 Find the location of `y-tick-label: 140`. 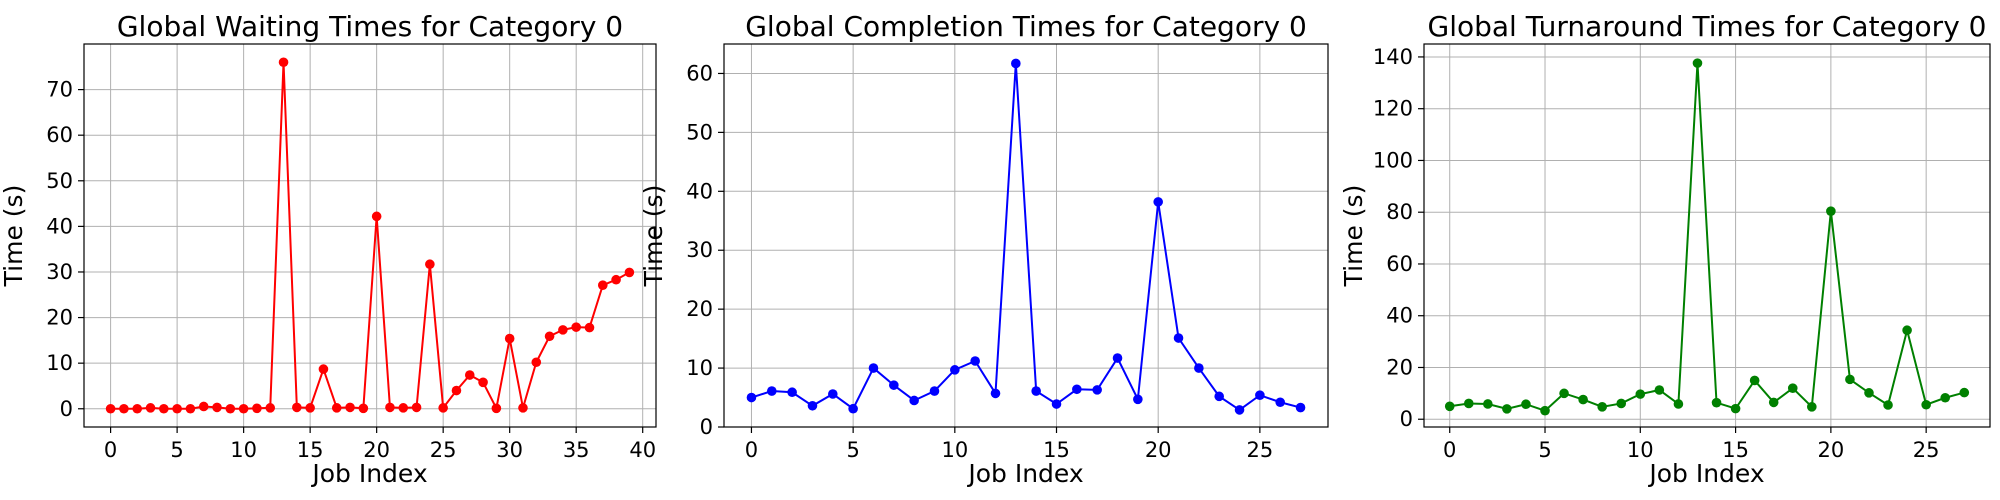

y-tick-label: 140 is located at coordinates (1393, 57).